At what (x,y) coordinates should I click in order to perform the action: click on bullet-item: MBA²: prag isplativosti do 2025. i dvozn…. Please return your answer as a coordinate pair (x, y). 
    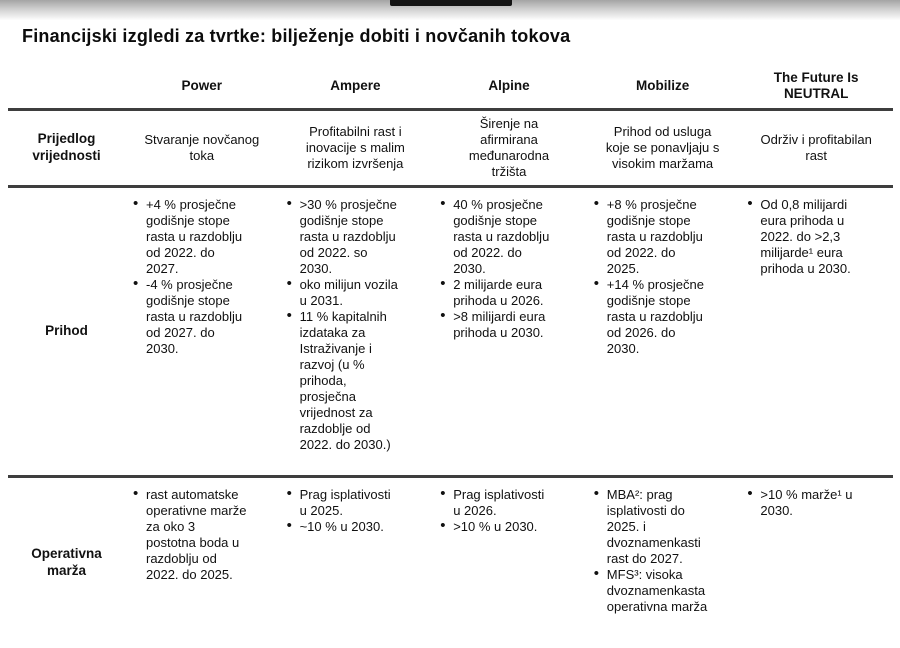
    Looking at the image, I should click on (666, 526).